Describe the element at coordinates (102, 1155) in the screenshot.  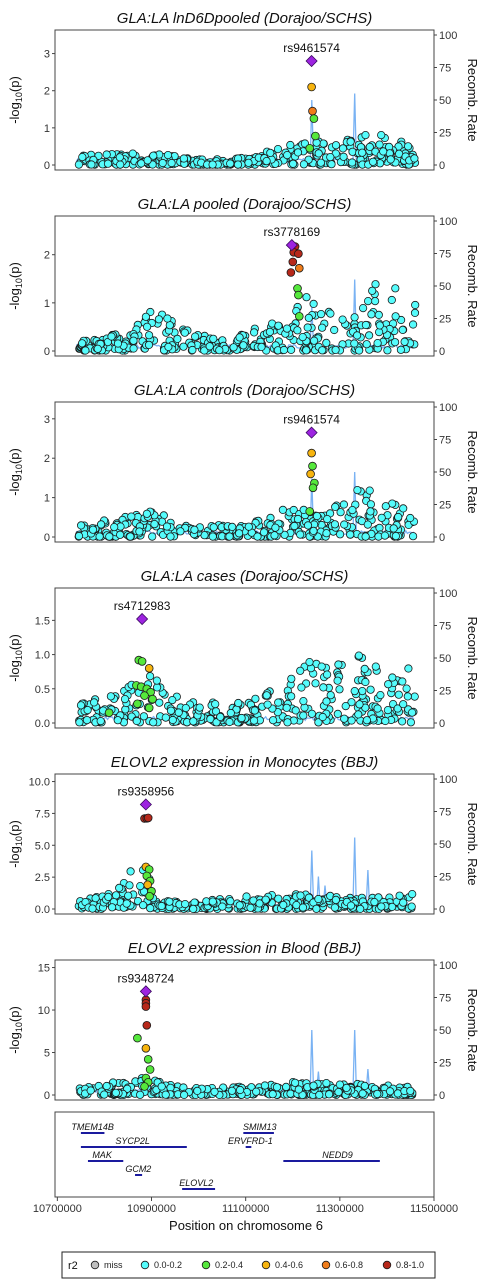
I see `gene-label: MAK` at that location.